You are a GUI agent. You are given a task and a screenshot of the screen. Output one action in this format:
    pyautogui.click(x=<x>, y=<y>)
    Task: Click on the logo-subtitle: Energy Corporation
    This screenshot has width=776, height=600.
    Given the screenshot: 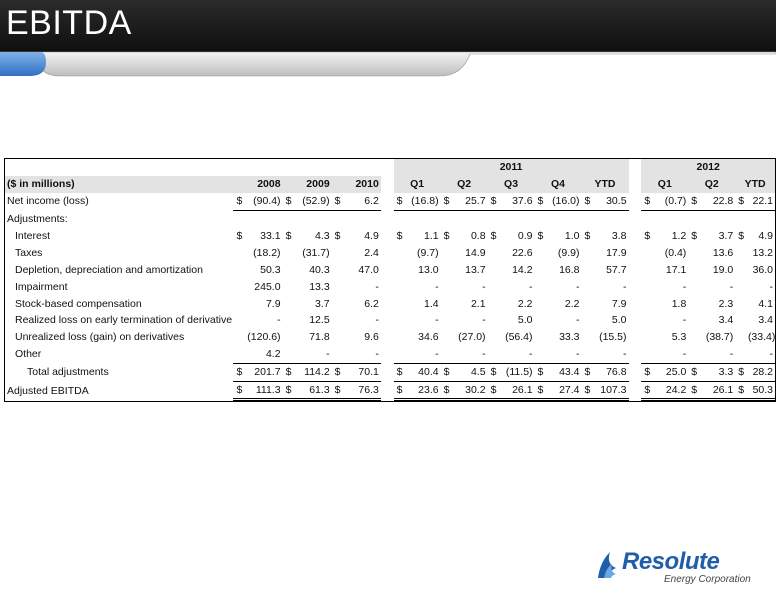 What is the action you would take?
    pyautogui.click(x=707, y=579)
    